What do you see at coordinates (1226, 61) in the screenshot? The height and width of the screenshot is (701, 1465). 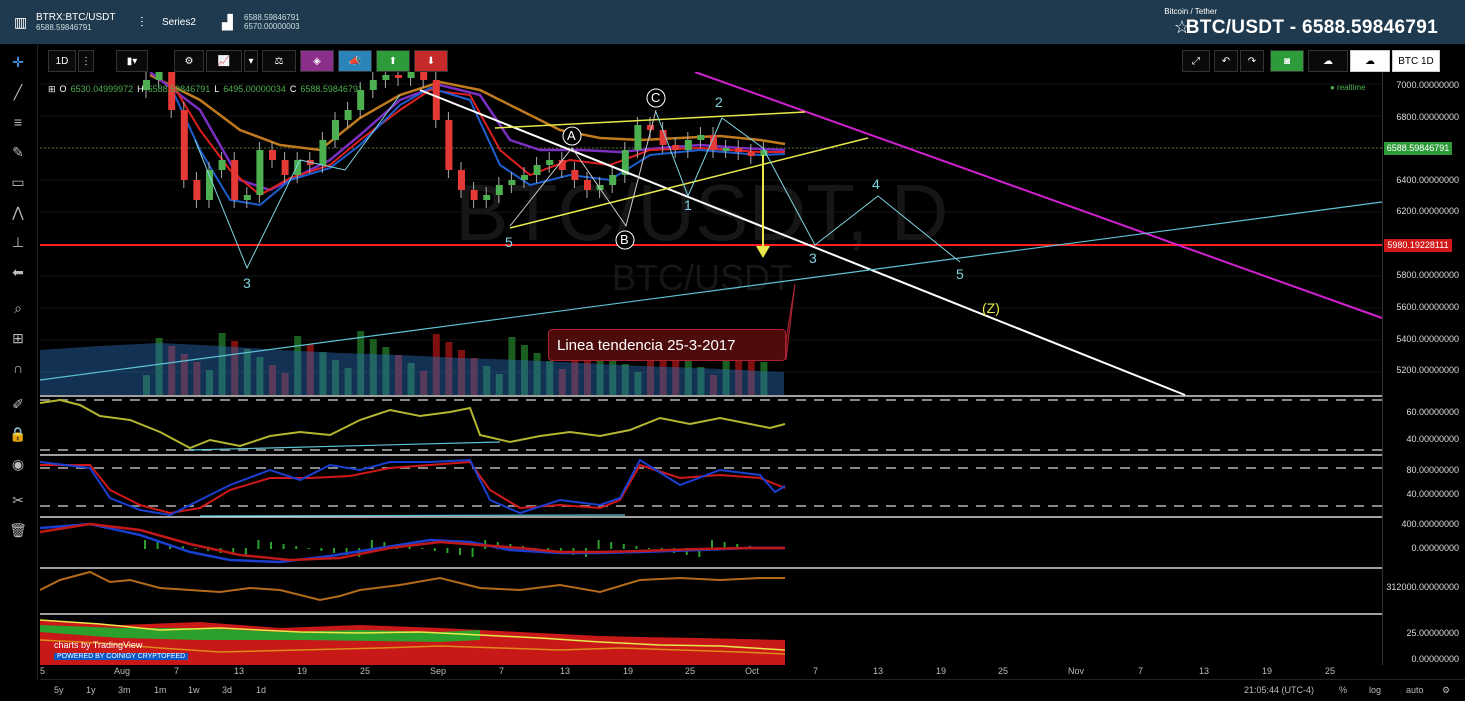 I see `undo-icon: ↶` at bounding box center [1226, 61].